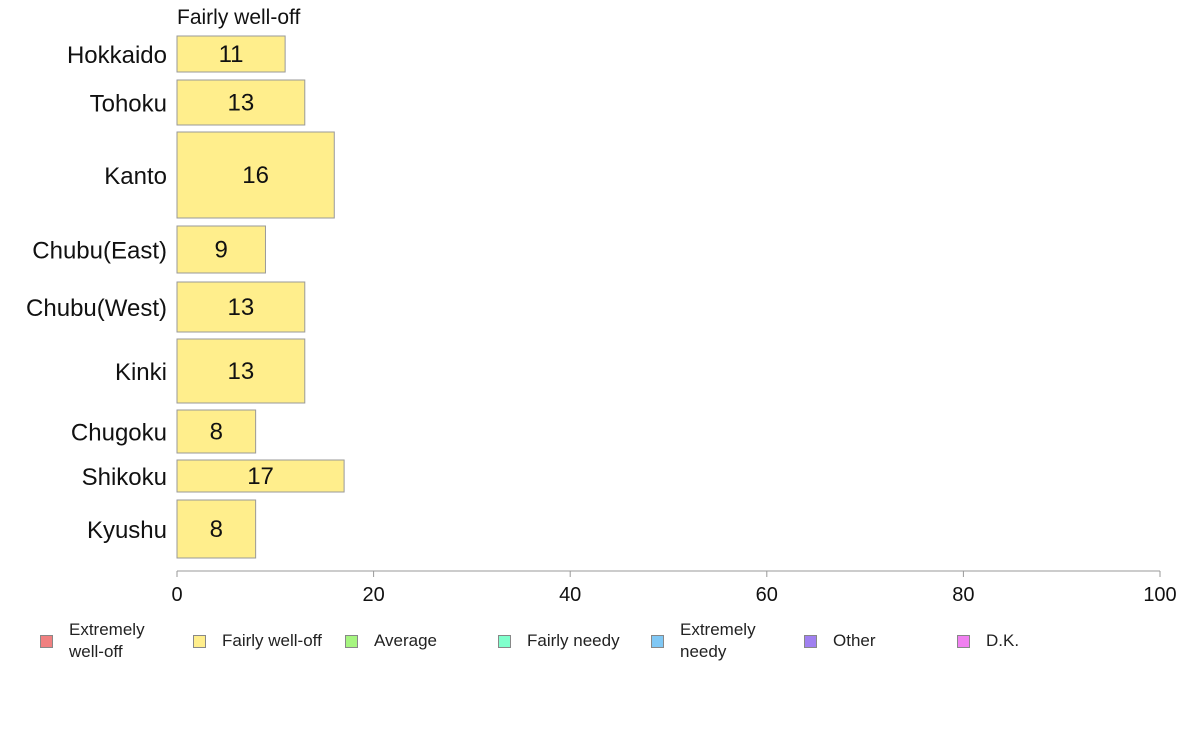 The height and width of the screenshot is (736, 1188). Describe the element at coordinates (963, 595) in the screenshot. I see `x-tick-label: 80` at that location.